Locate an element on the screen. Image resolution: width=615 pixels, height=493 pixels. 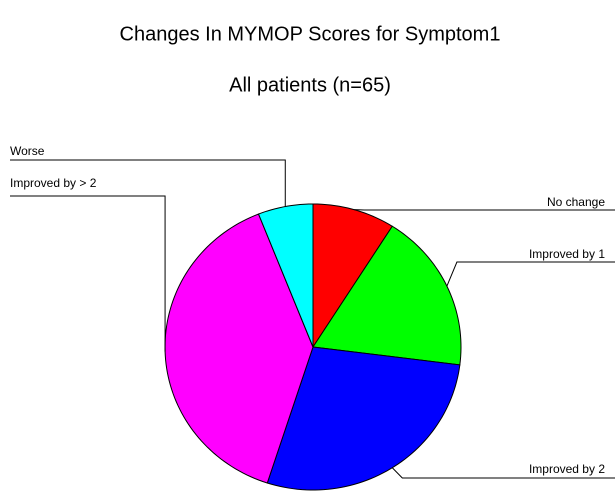
slice-label: Improved by > 2 is located at coordinates (53, 183).